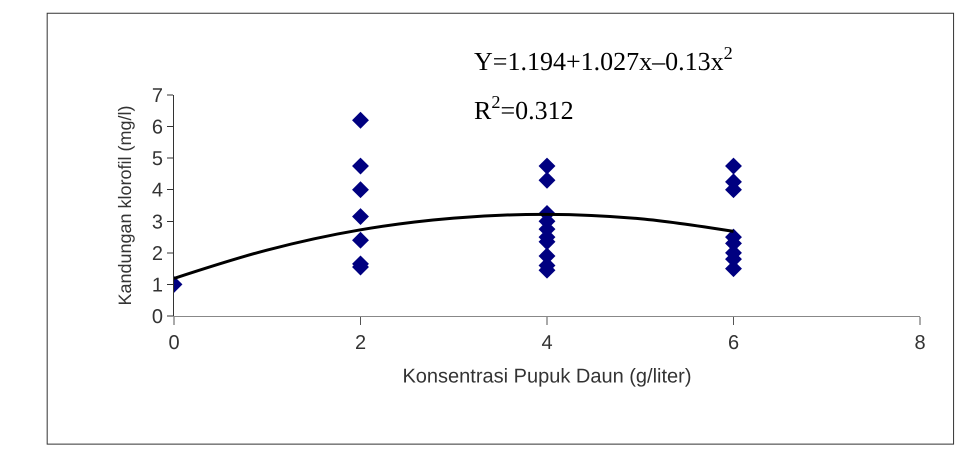 The image size is (968, 450). Describe the element at coordinates (524, 108) in the screenshot. I see `annotation: R$^{2}$=0.312` at that location.